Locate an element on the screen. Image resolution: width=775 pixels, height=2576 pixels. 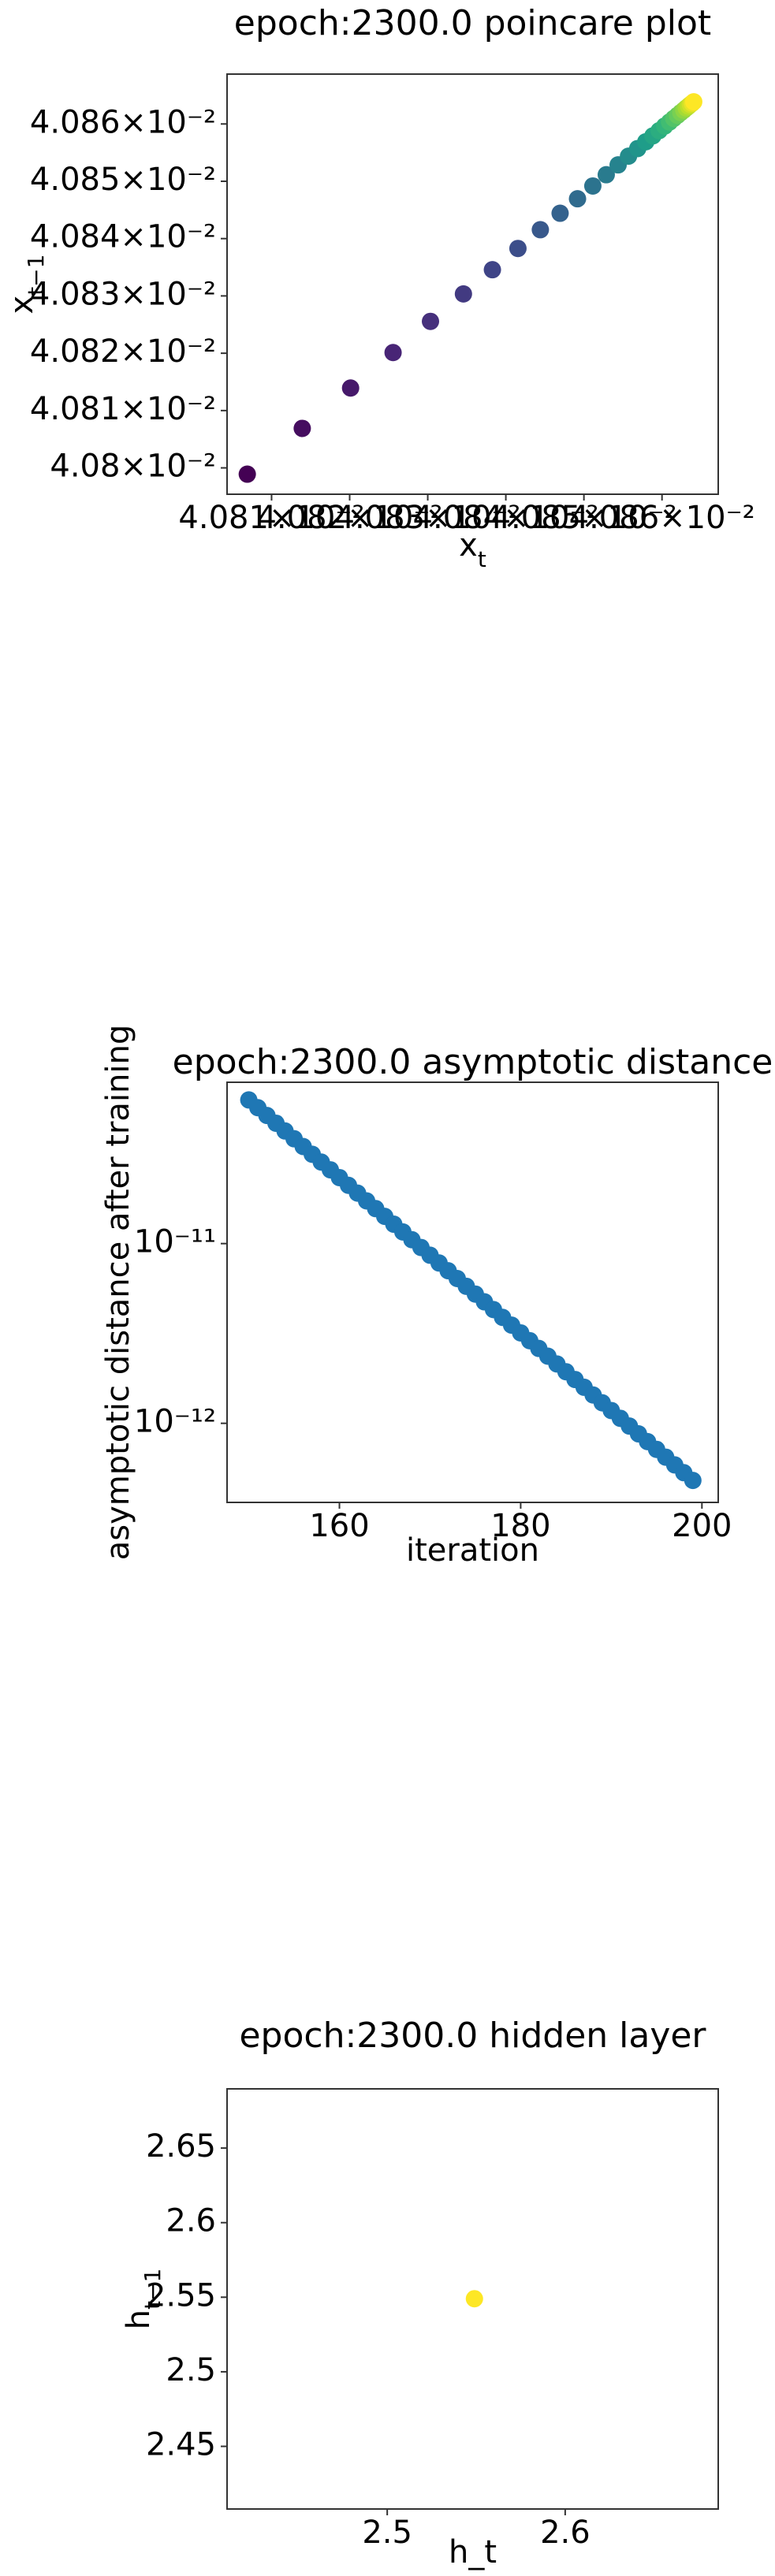
y-tick-label: 2.55 is located at coordinates (181, 2295).